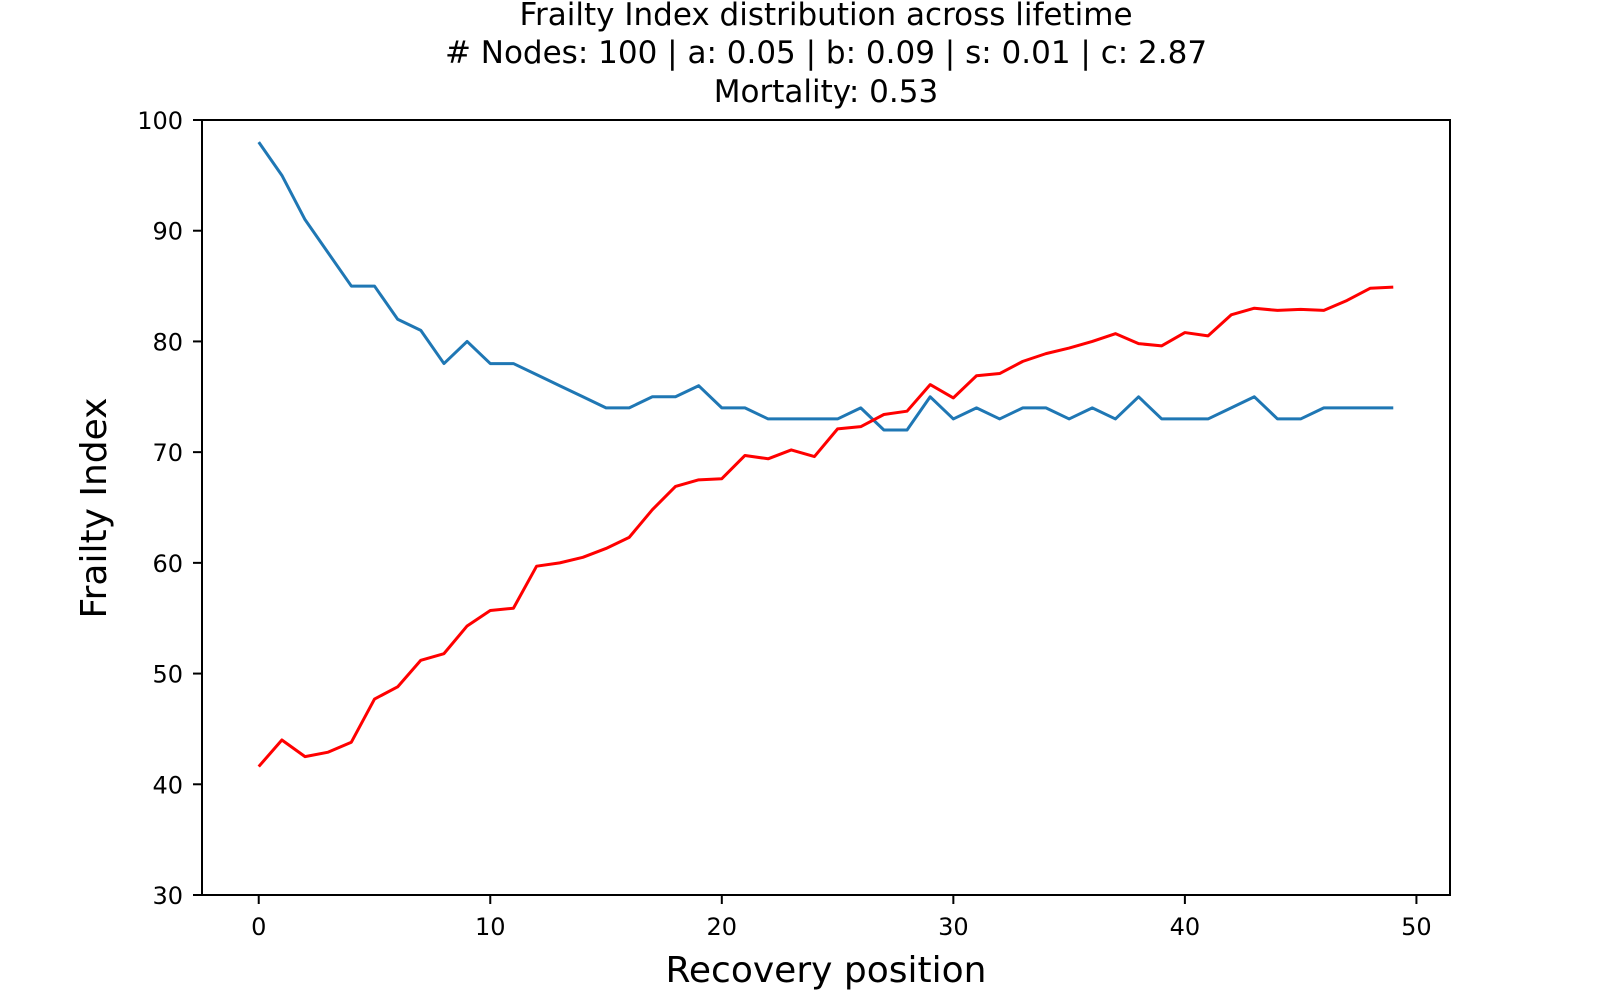  Describe the element at coordinates (160, 121) in the screenshot. I see `y-tick-label: 100` at that location.